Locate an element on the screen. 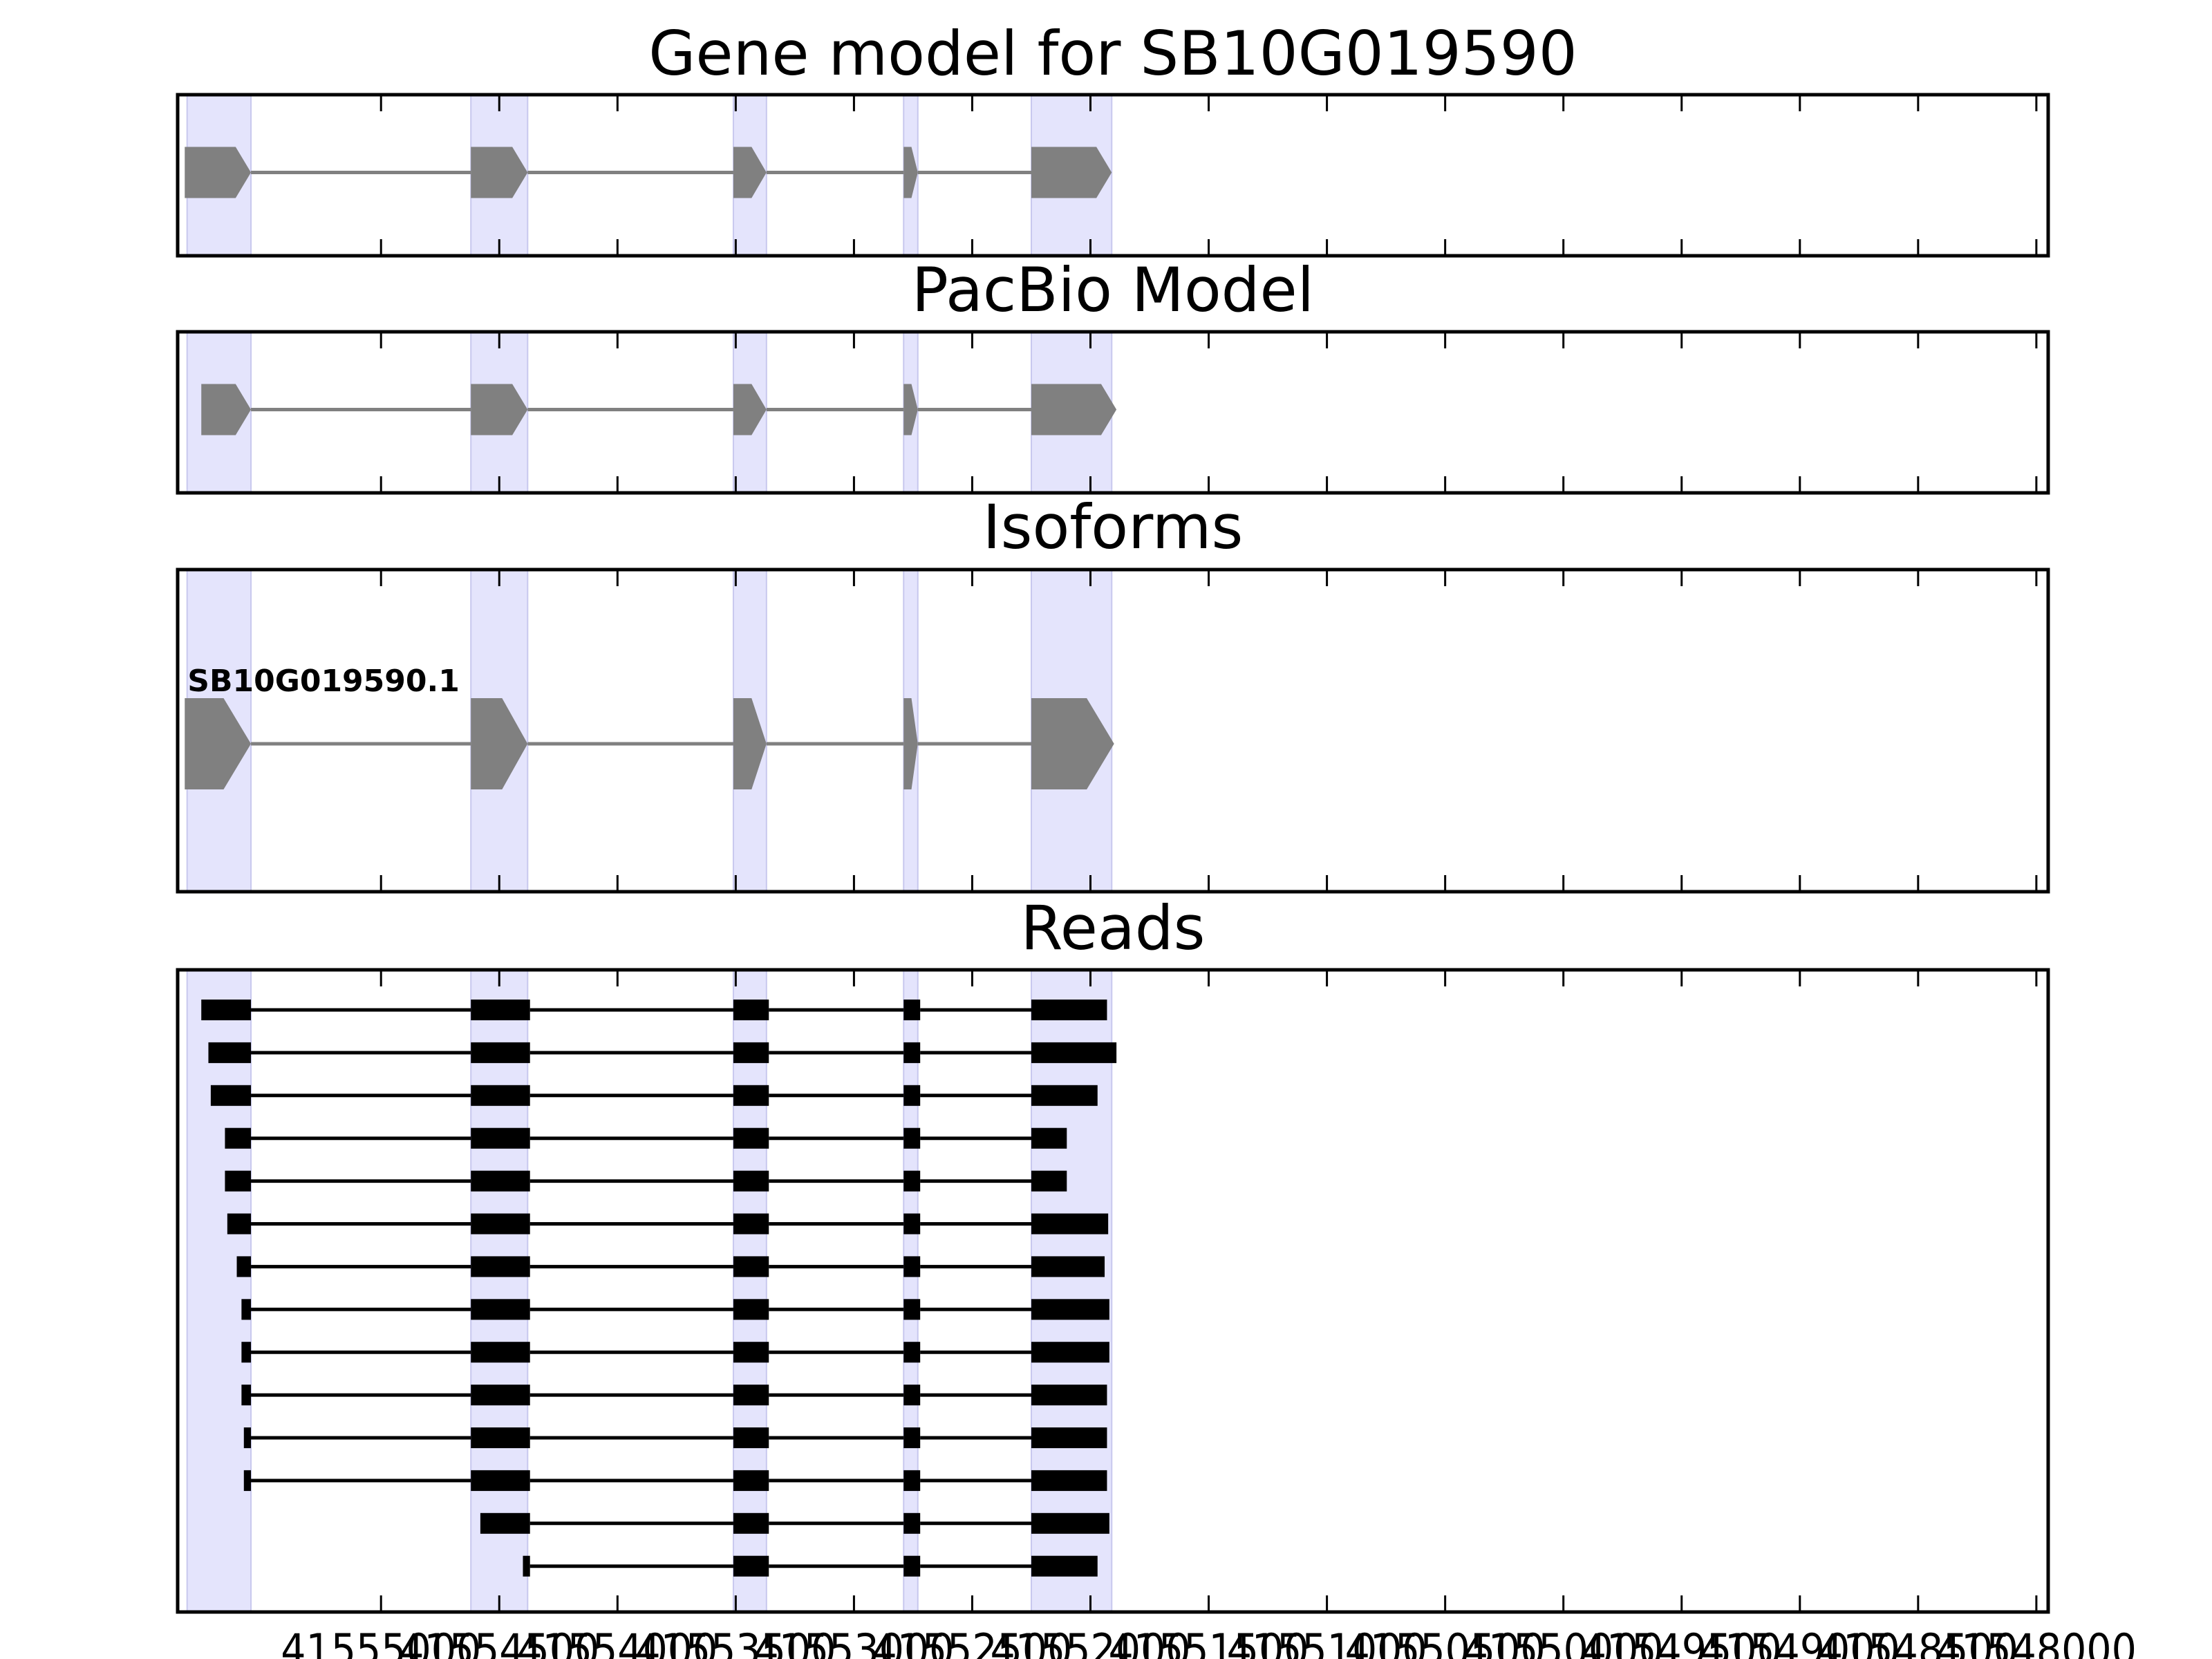 The width and height of the screenshot is (2212, 1659). x-tick-label: 41549000 is located at coordinates (1800, 1642).